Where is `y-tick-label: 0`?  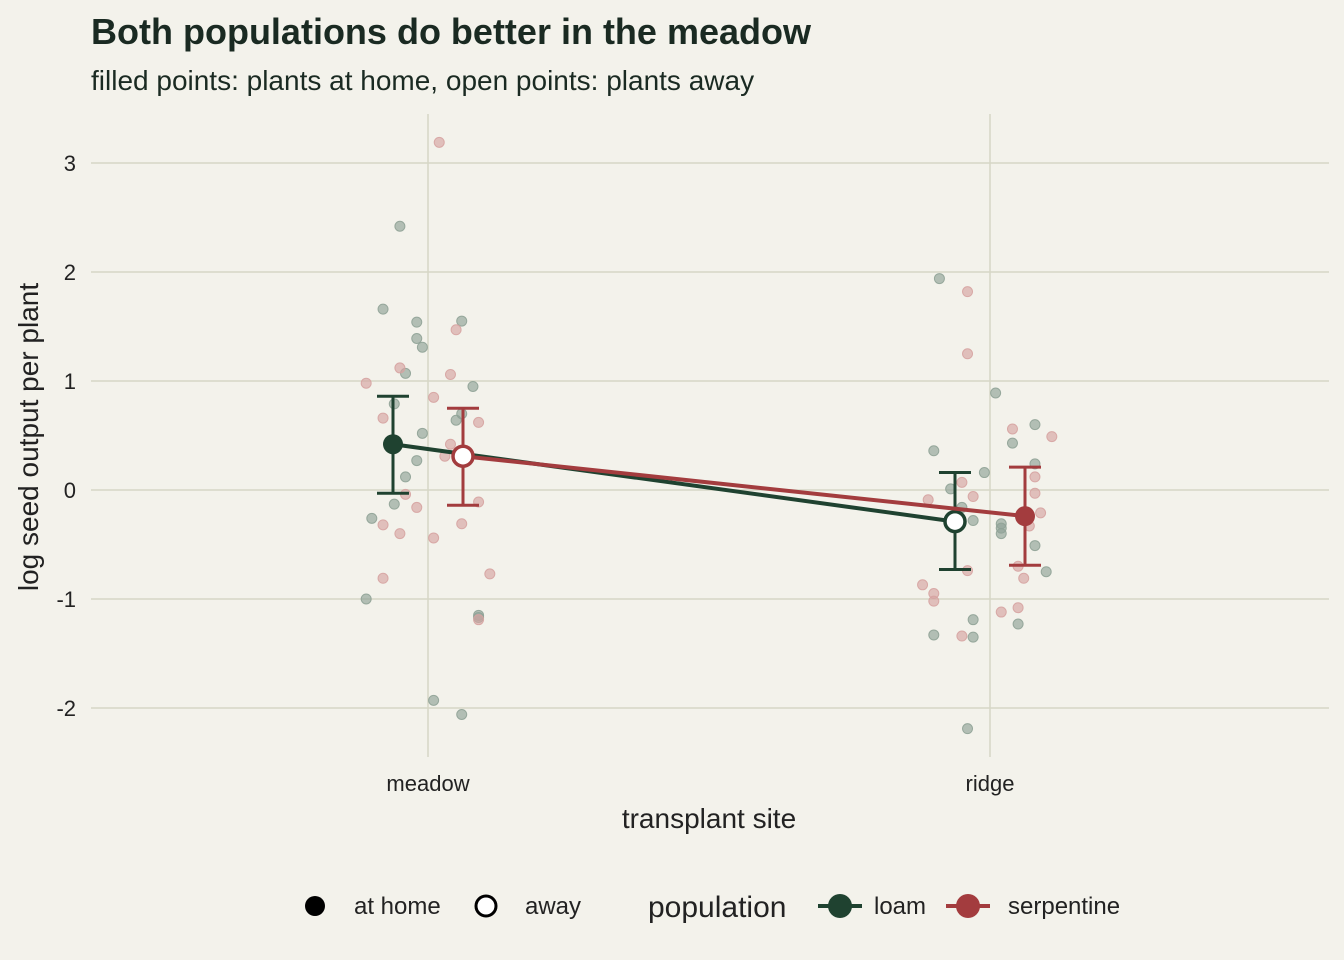
y-tick-label: 0 is located at coordinates (70, 490).